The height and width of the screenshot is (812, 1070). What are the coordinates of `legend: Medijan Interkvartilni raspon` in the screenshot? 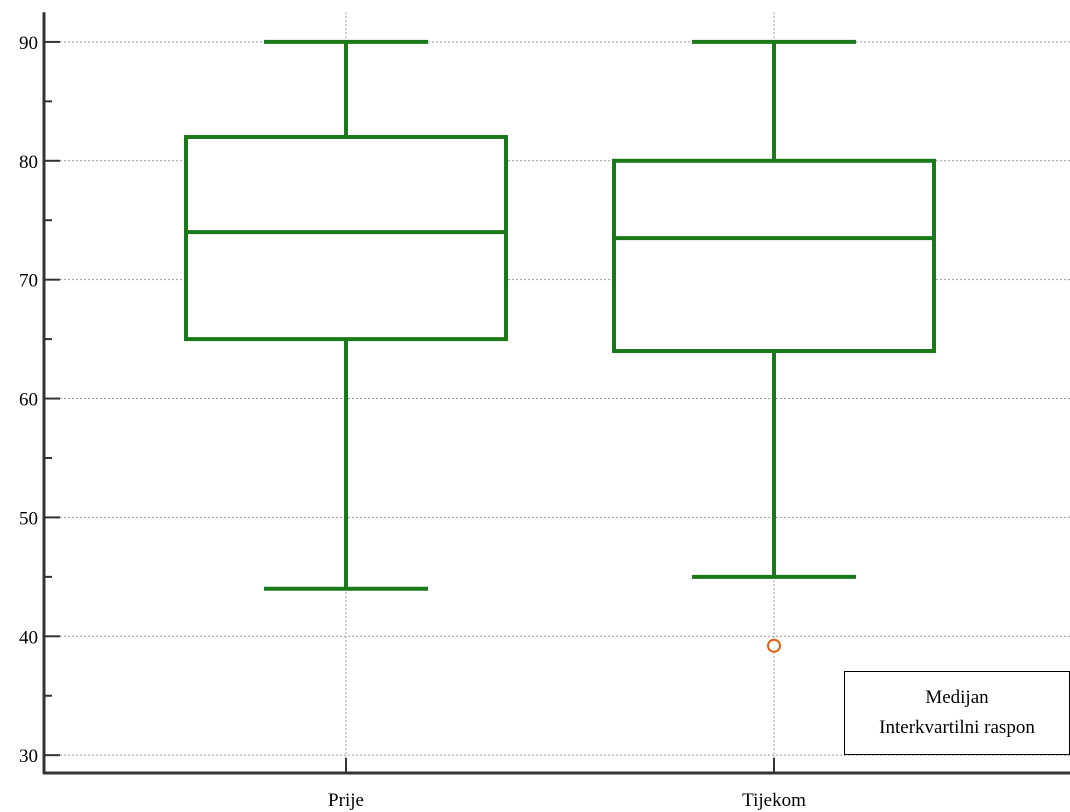 It's located at (957, 713).